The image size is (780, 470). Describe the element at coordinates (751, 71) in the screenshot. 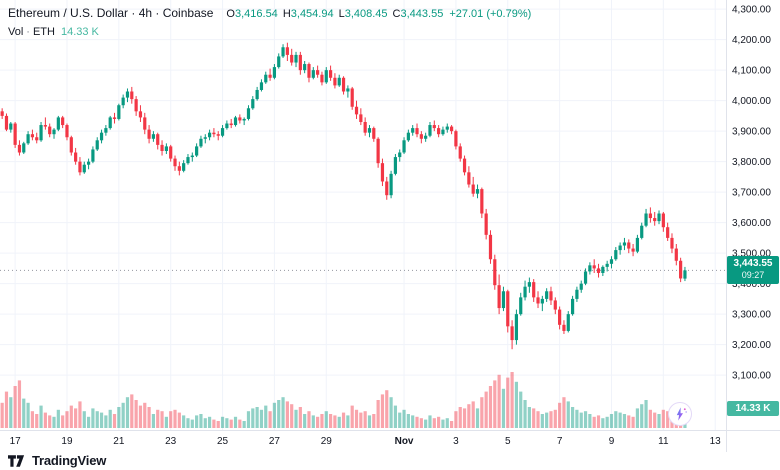

I see `svg-text: 4,100.00` at that location.